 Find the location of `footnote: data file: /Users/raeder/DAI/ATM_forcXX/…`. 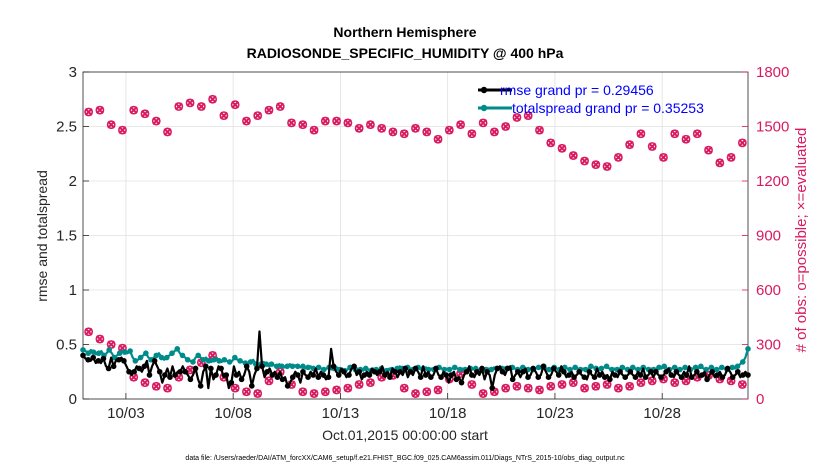

footnote: data file: /Users/raeder/DAI/ATM_forcXX/… is located at coordinates (405, 458).